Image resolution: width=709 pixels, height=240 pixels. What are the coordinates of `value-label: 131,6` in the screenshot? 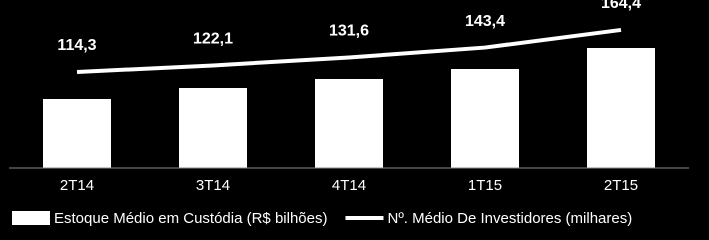 It's located at (349, 31).